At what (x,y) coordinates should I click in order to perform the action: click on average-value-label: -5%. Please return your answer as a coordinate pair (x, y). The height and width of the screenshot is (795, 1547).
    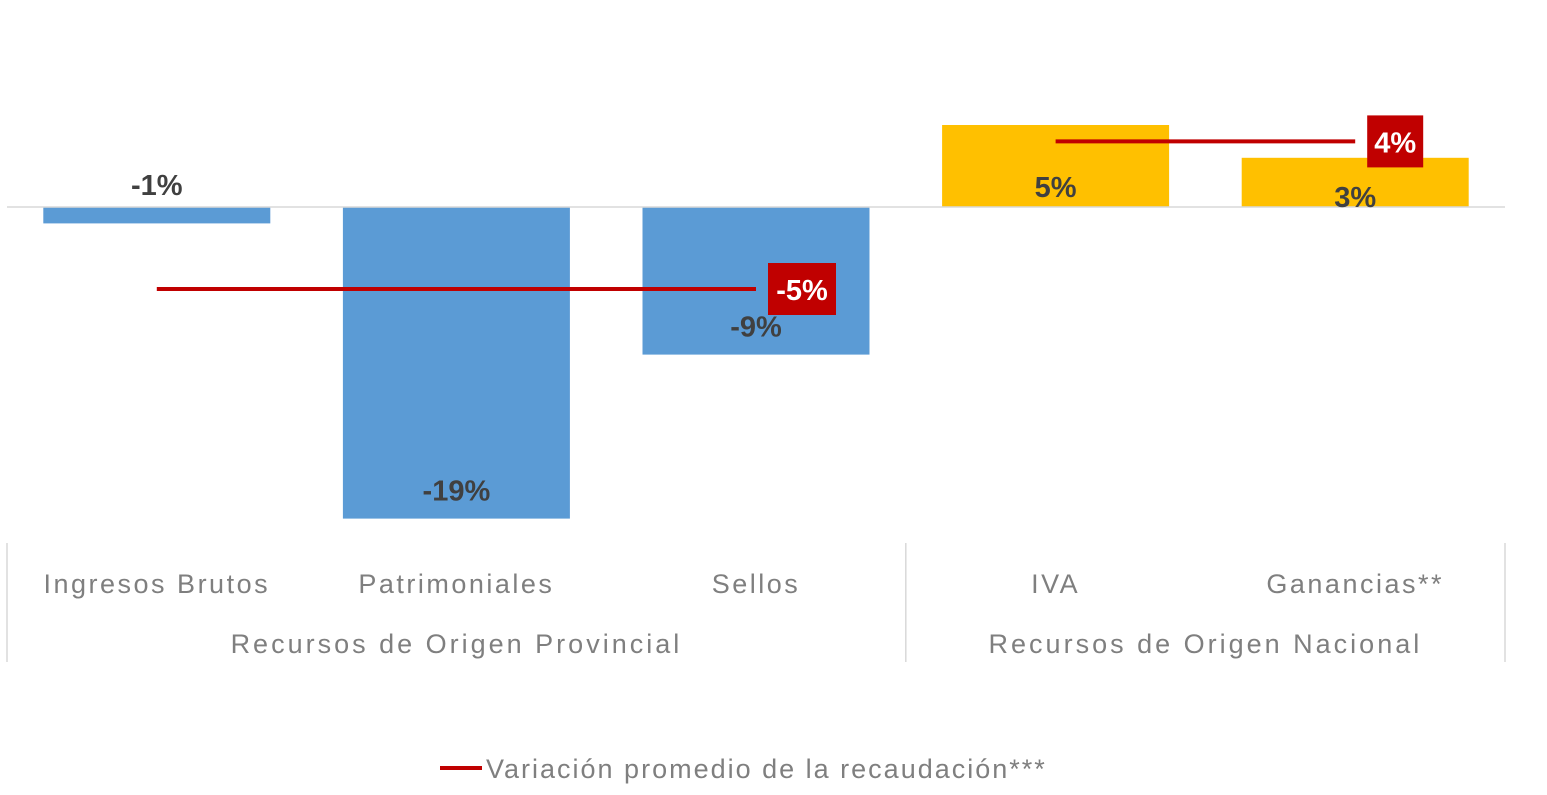
    Looking at the image, I should click on (802, 291).